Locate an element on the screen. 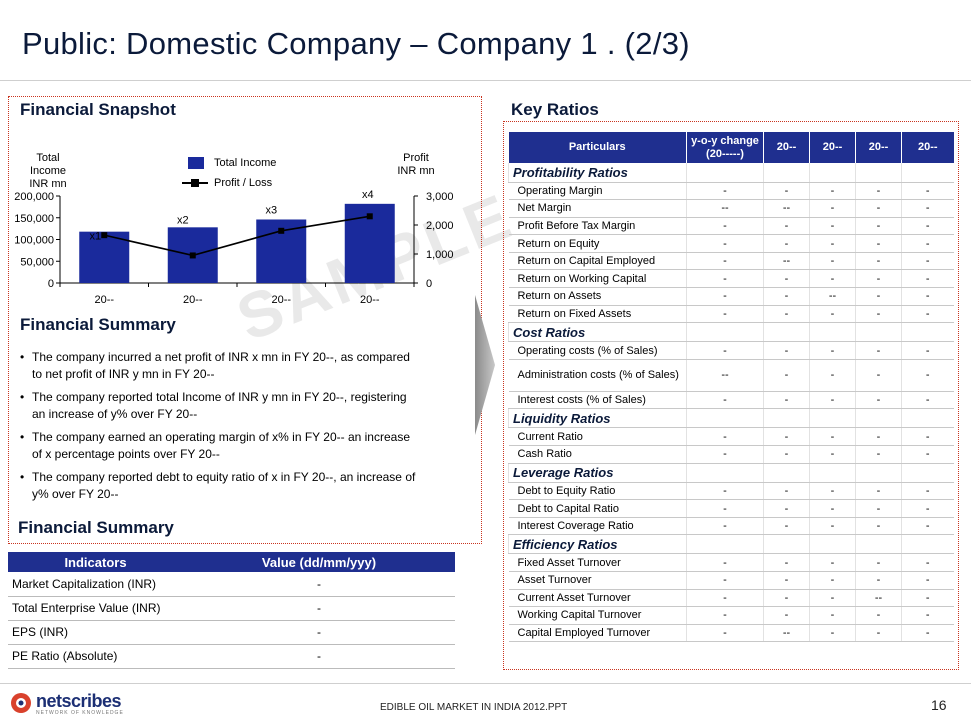  ratio-label: Debt to Capital Ratio is located at coordinates (597, 508).